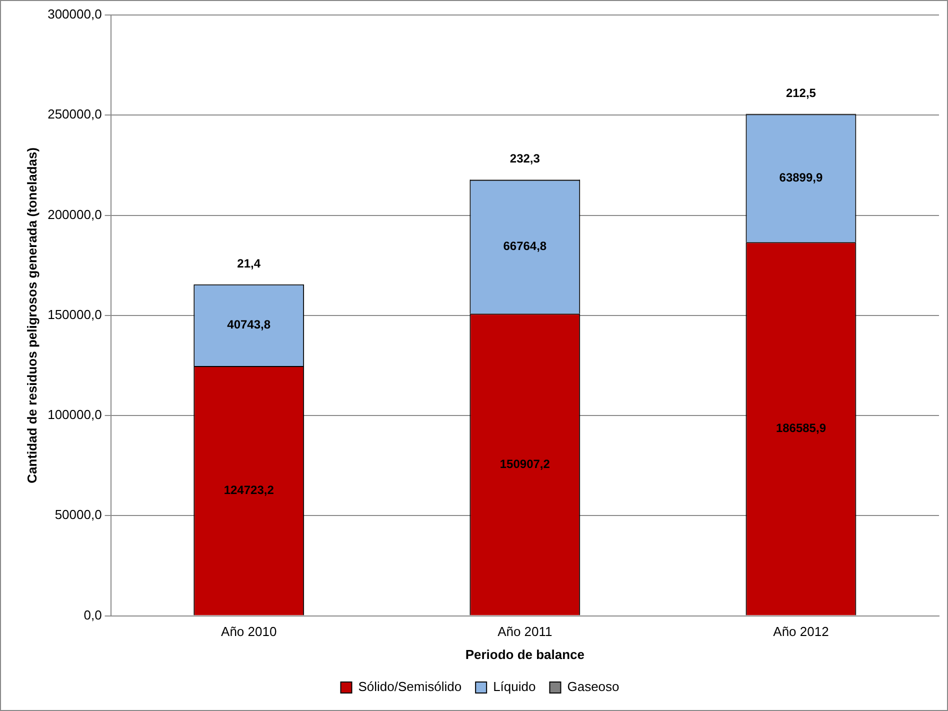 This screenshot has height=711, width=948. Describe the element at coordinates (525, 463) in the screenshot. I see `data-label: 150907,2` at that location.